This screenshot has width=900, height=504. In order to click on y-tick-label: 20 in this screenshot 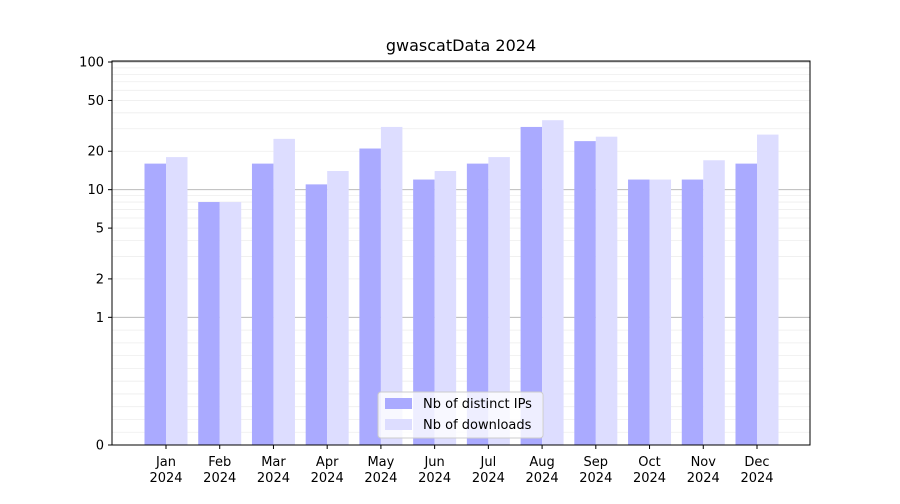, I will do `click(95, 152)`.